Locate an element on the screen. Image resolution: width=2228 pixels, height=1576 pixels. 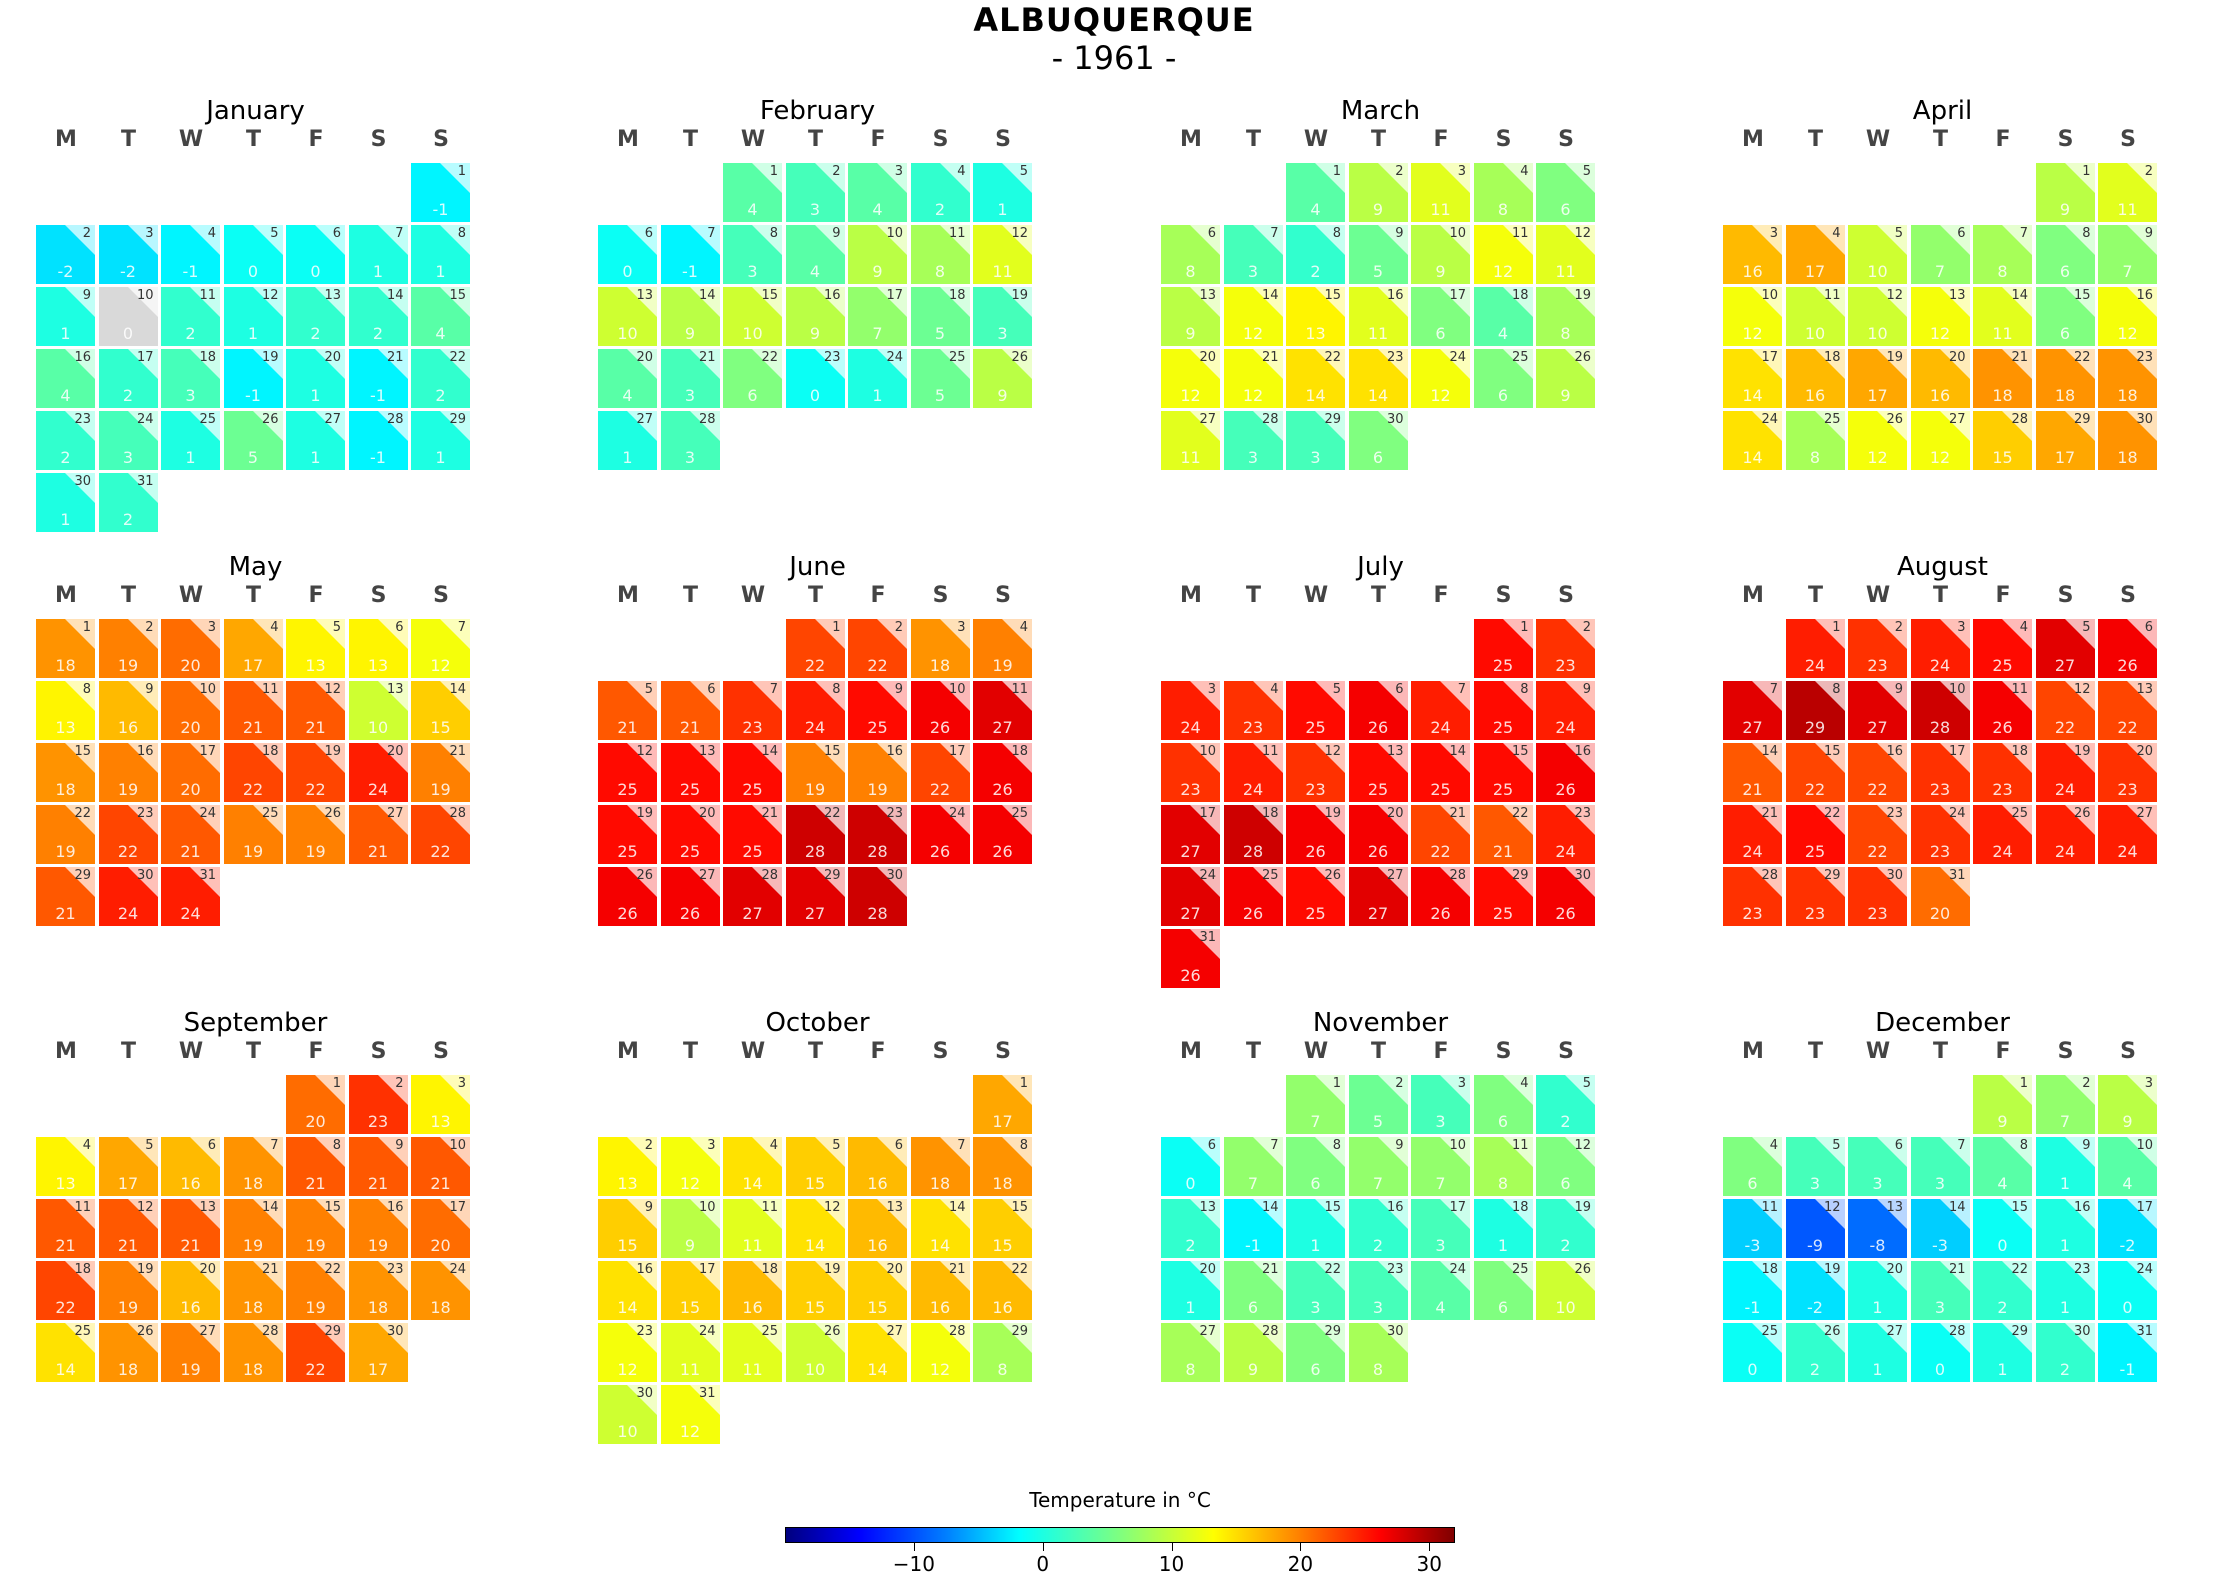
weekday-label: T is located at coordinates (128, 595).